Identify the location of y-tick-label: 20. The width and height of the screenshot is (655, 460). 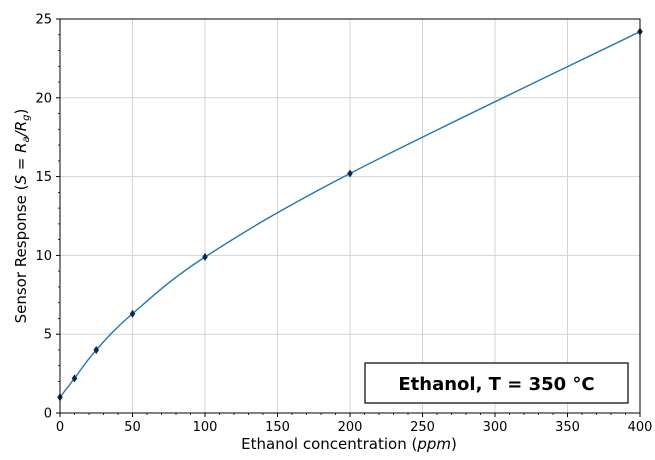
(43, 98).